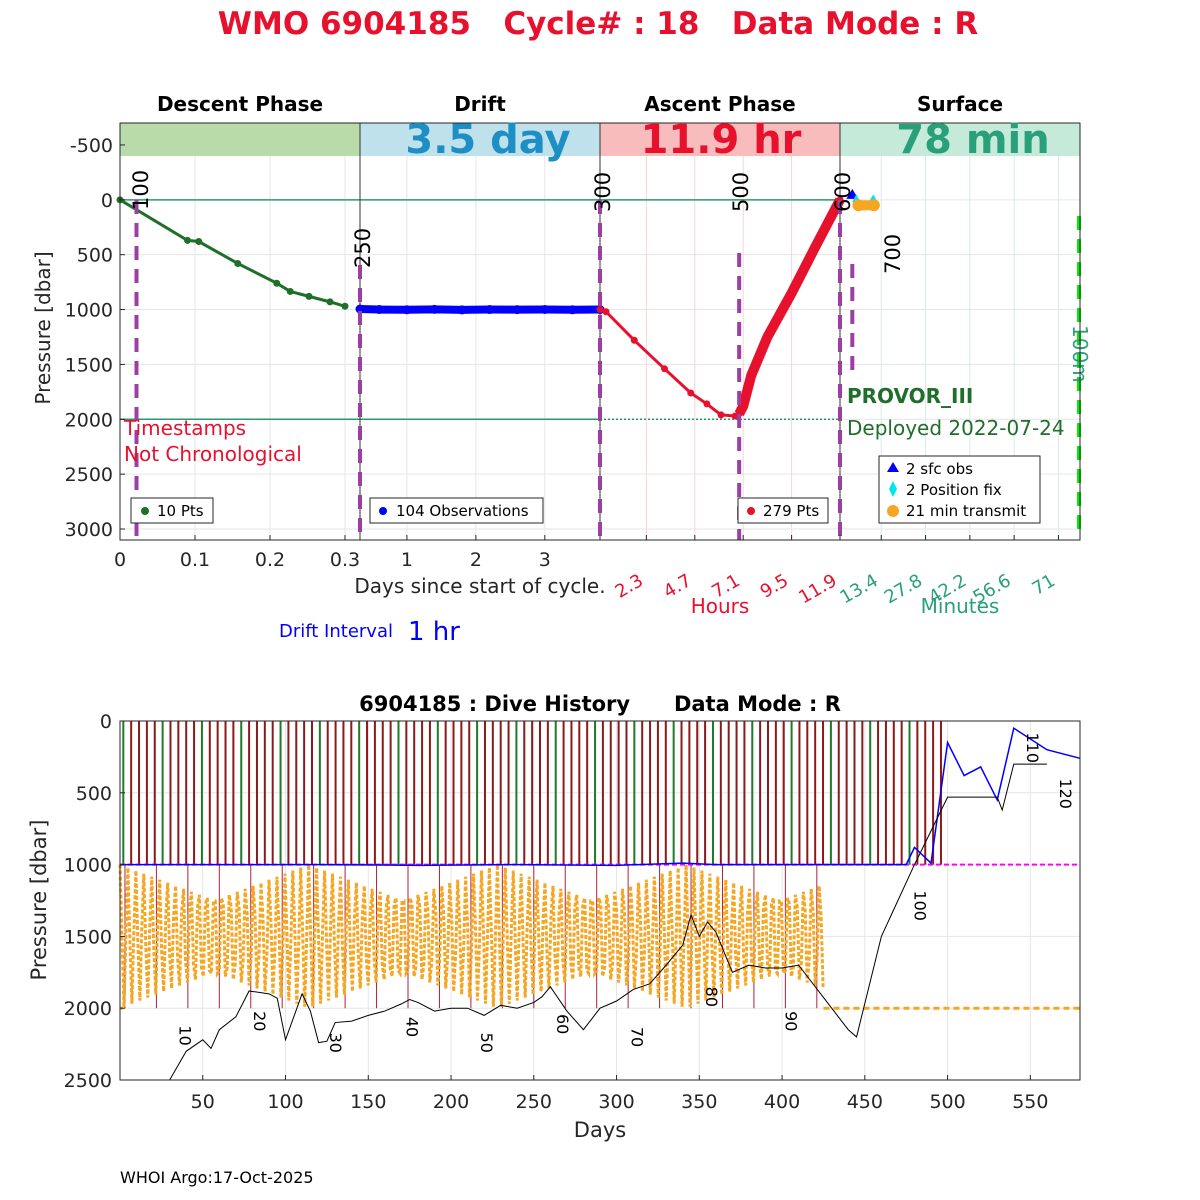 The width and height of the screenshot is (1200, 1200). I want to click on phase-title-descent: Descent Phase, so click(240, 104).